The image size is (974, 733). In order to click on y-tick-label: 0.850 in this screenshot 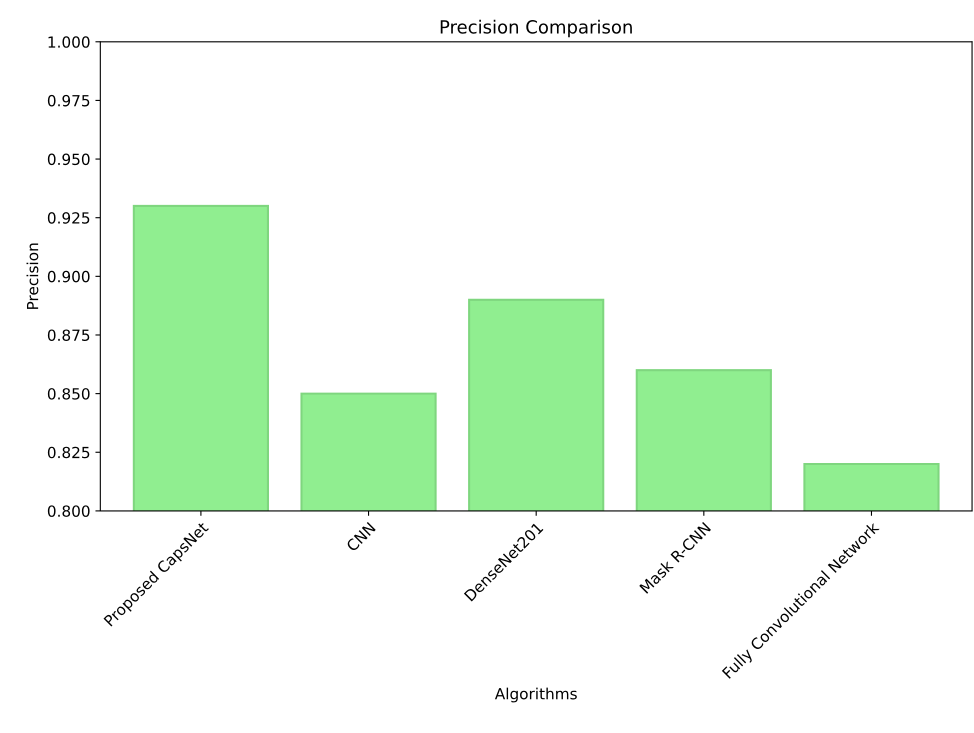, I will do `click(69, 394)`.